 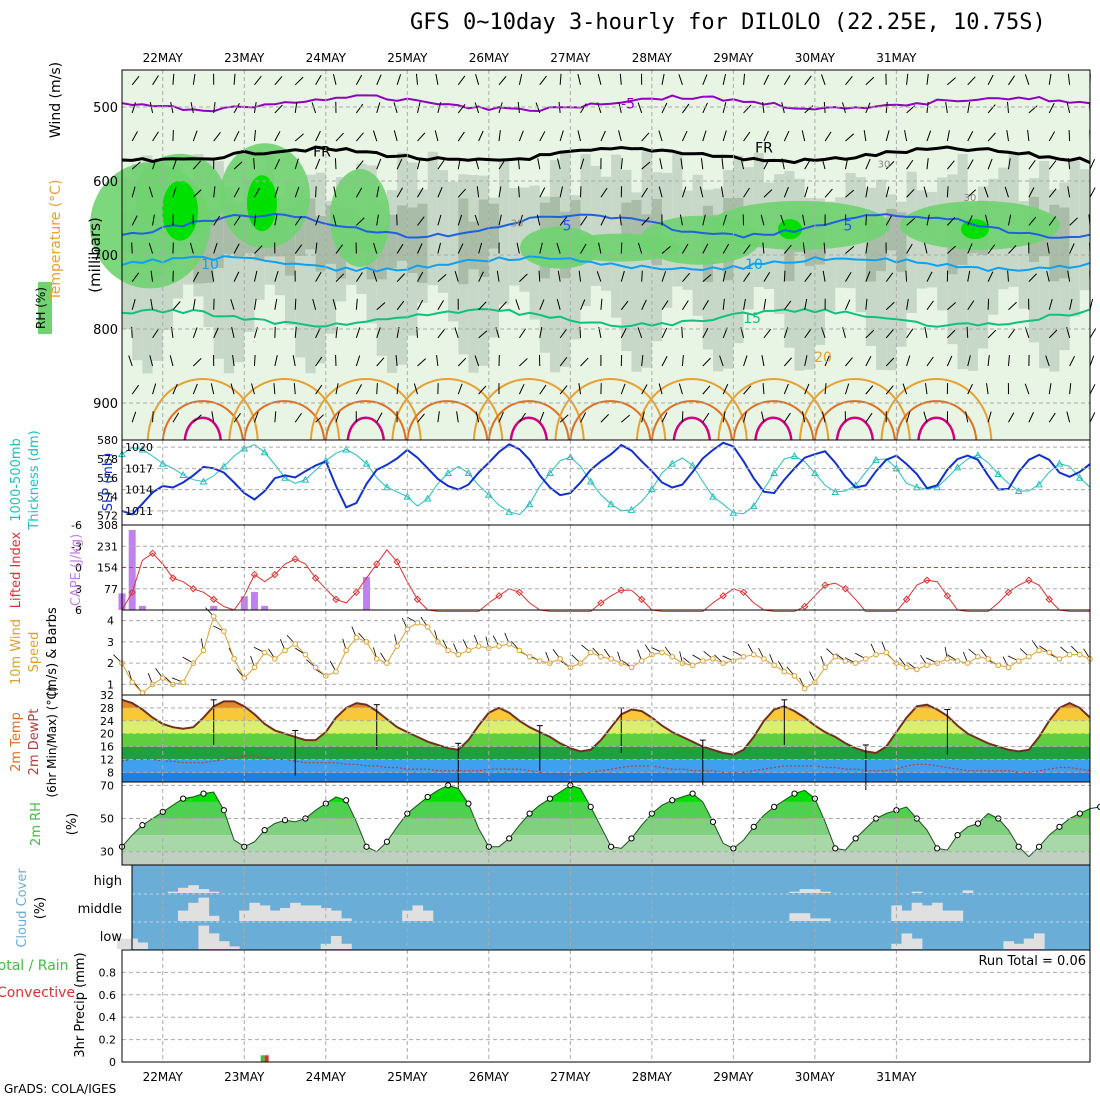 I want to click on precip-tick-label: 0.4, so click(x=108, y=1017).